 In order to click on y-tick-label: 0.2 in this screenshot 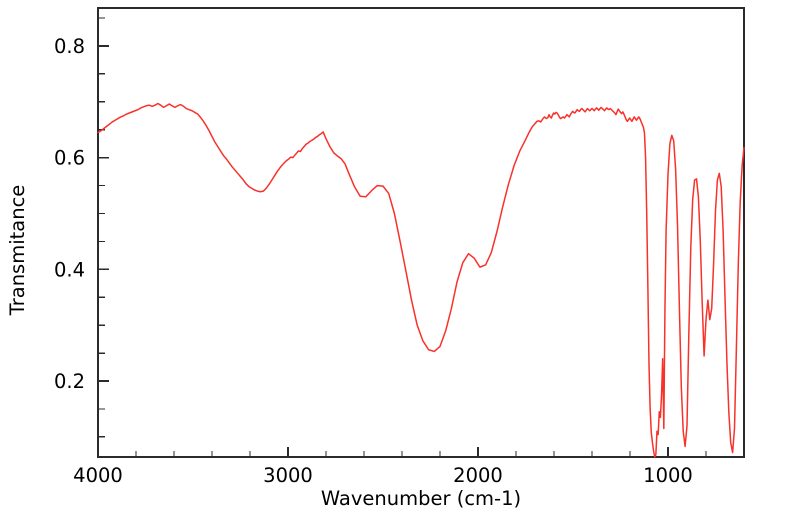, I will do `click(69, 381)`.